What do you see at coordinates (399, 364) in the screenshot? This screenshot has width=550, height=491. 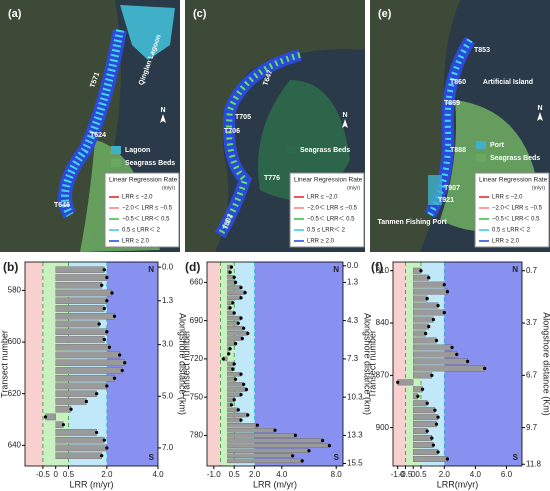 I see `zone` at bounding box center [399, 364].